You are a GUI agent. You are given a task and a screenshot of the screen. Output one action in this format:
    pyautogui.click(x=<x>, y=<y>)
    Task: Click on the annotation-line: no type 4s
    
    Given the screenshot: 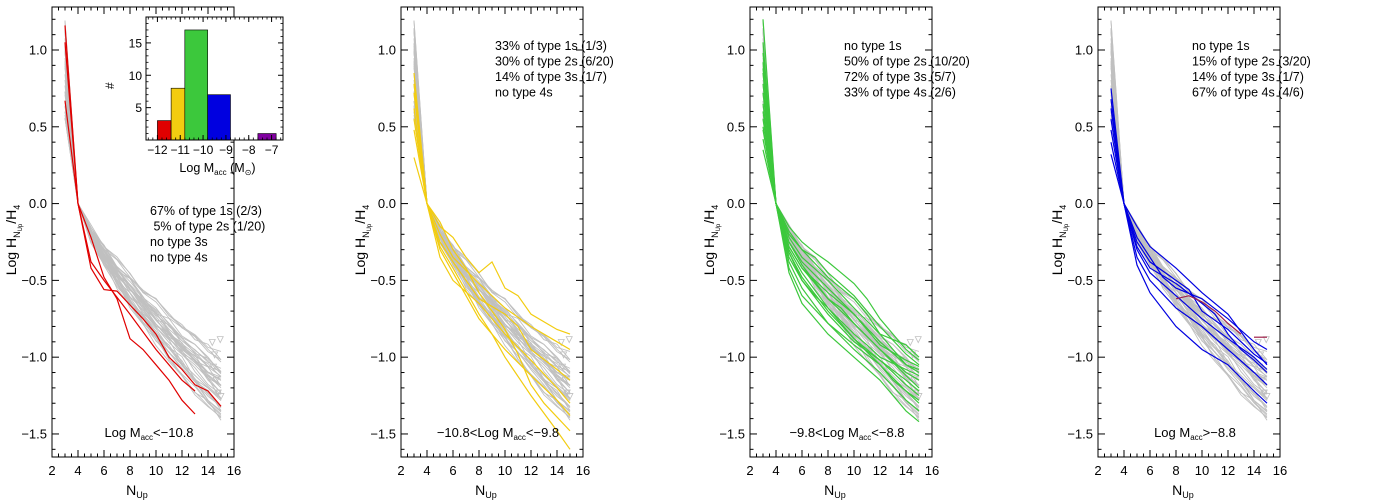 What is the action you would take?
    pyautogui.click(x=179, y=258)
    